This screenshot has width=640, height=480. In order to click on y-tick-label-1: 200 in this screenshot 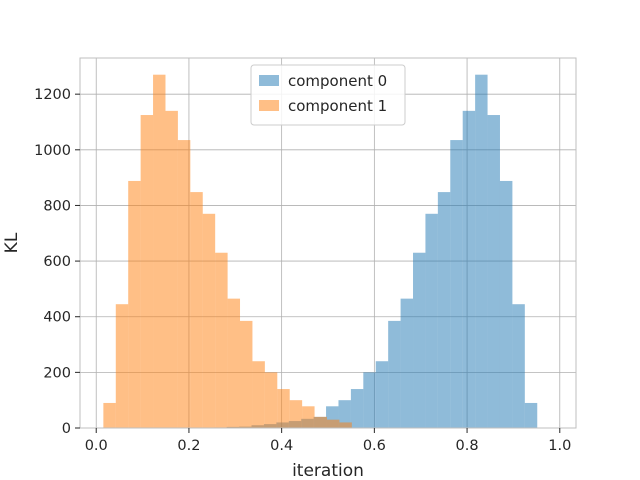, I will do `click(57, 373)`.